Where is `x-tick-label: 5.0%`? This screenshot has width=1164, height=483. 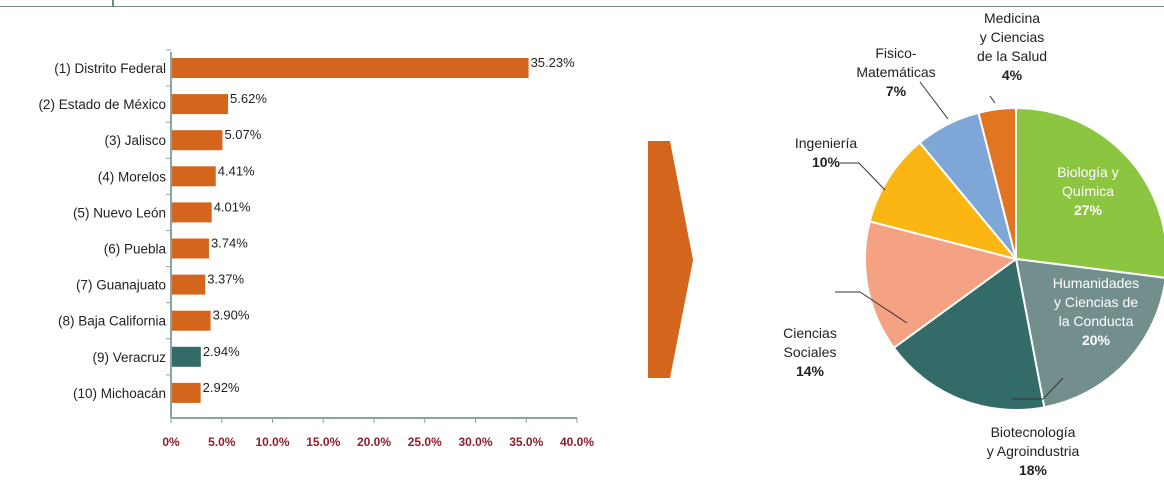 x-tick-label: 5.0% is located at coordinates (222, 442).